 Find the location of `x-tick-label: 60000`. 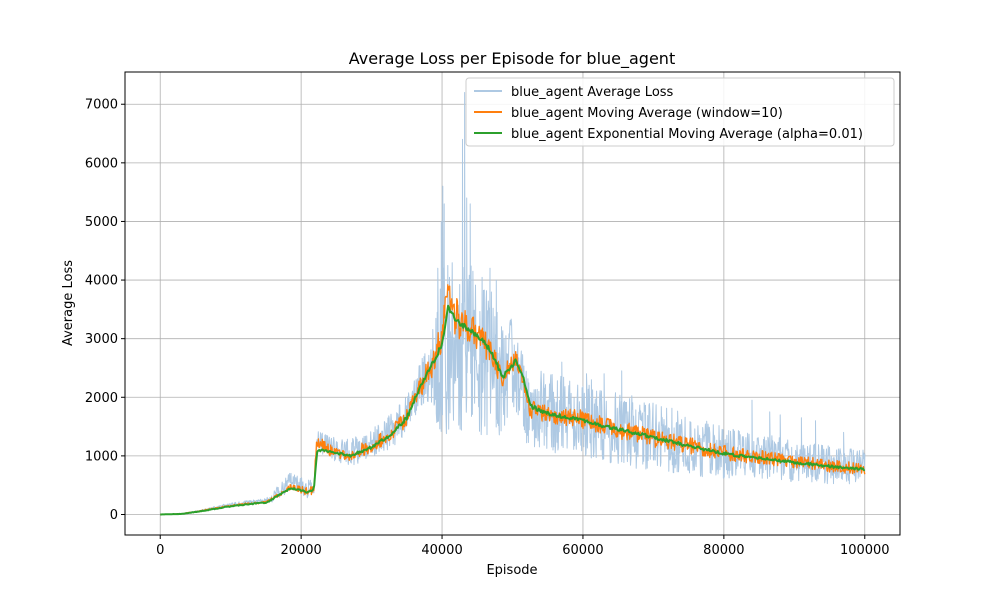

x-tick-label: 60000 is located at coordinates (582, 550).